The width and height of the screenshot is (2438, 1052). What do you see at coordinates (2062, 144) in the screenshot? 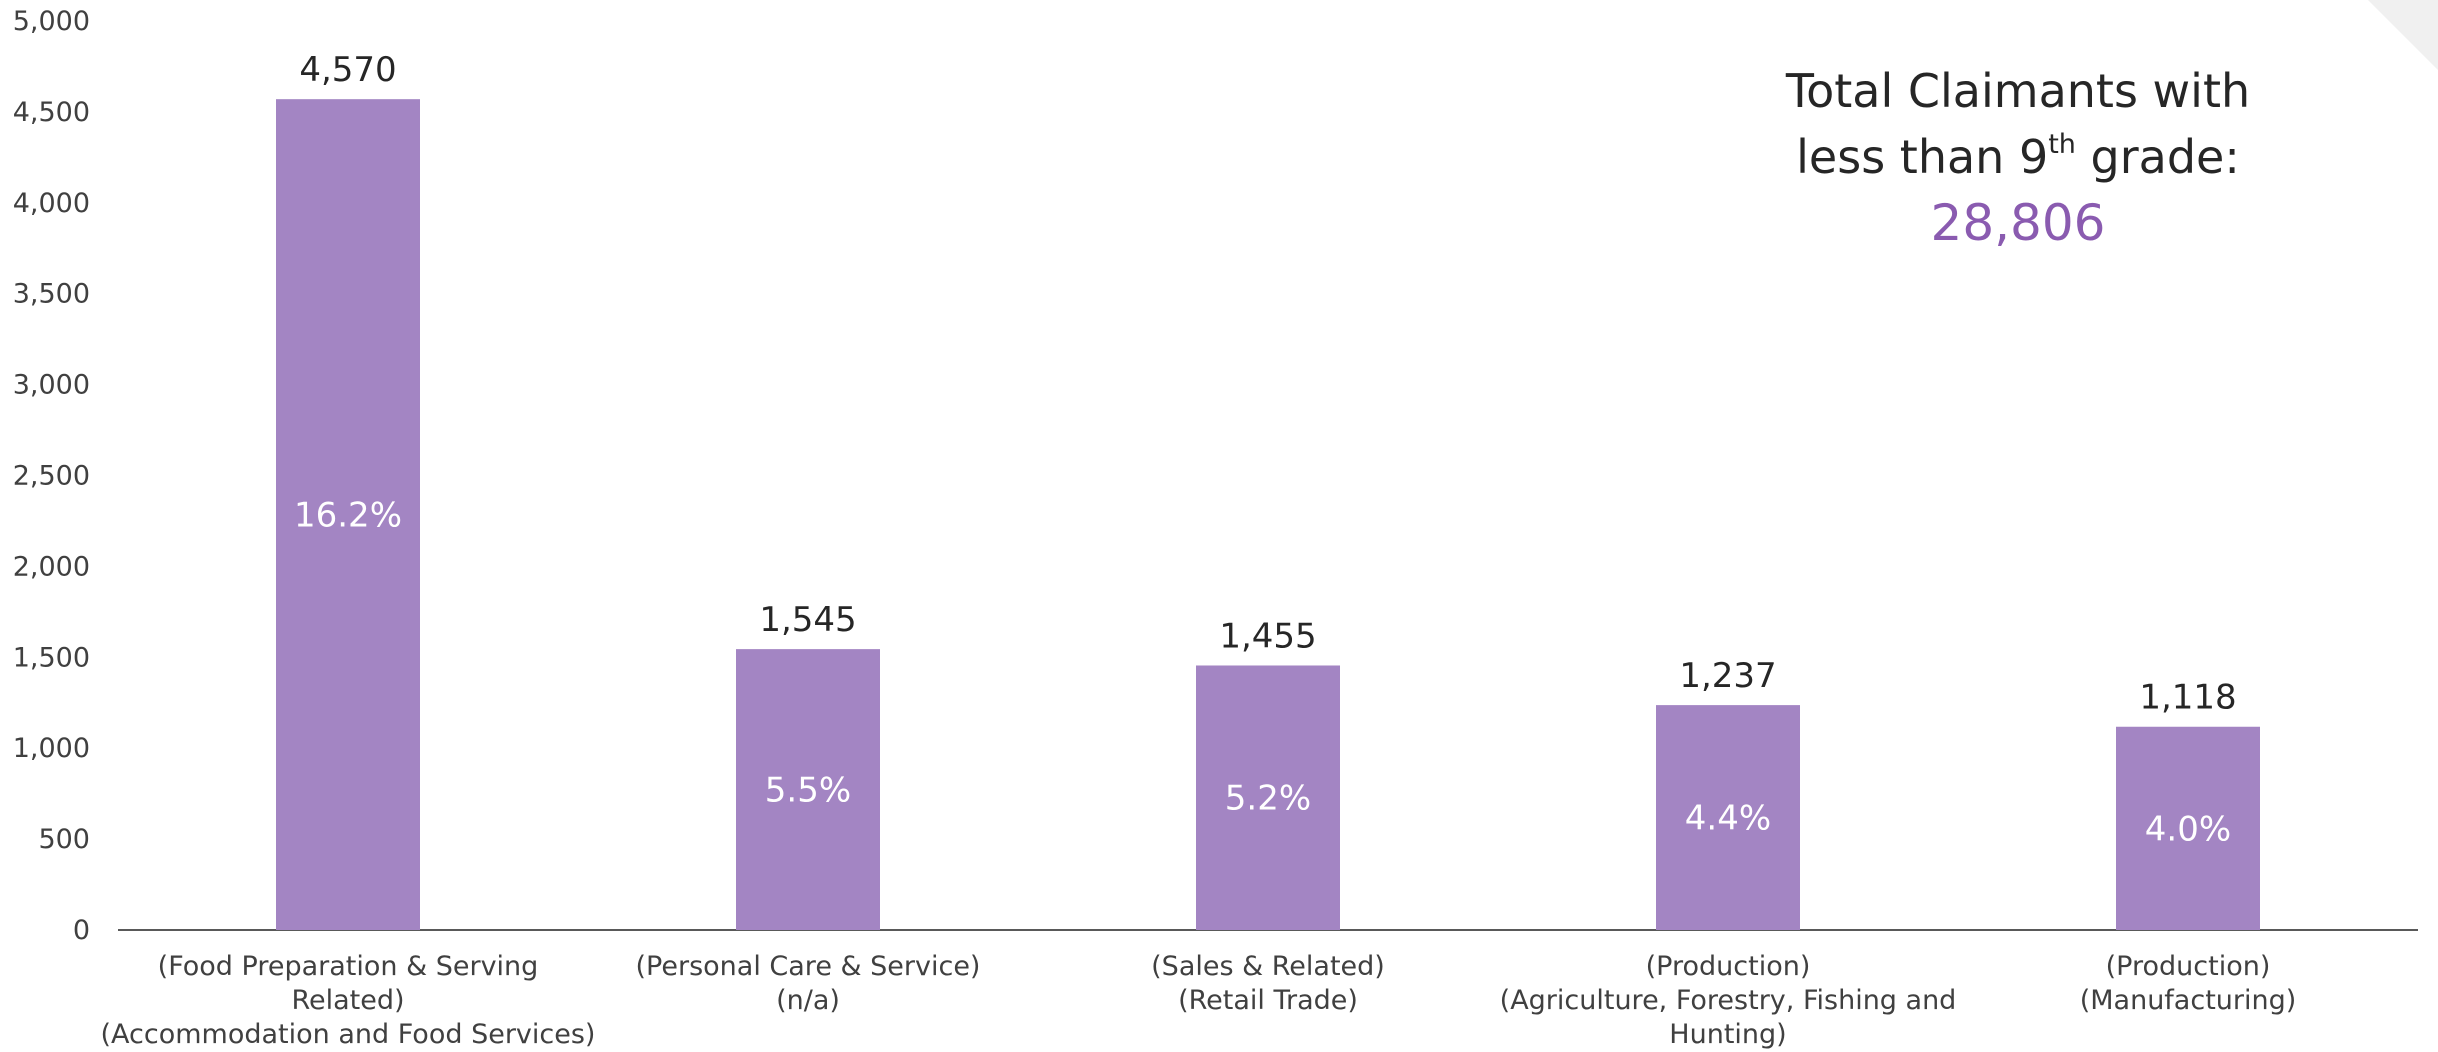
I see `annotation-superscript: th` at bounding box center [2062, 144].